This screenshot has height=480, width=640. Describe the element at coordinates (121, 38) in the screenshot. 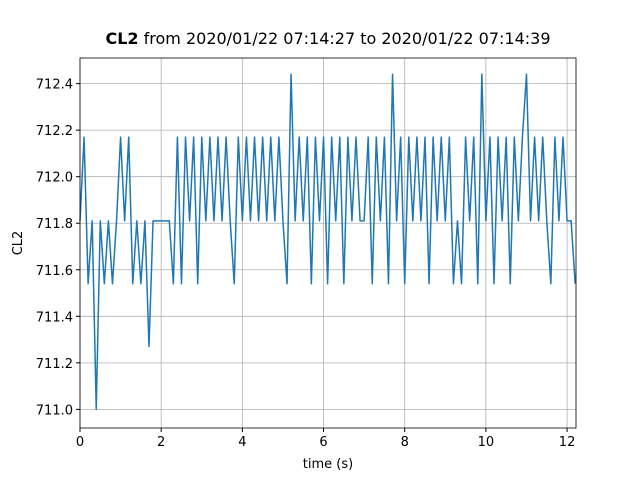

I see `title-prefix: CL2` at that location.